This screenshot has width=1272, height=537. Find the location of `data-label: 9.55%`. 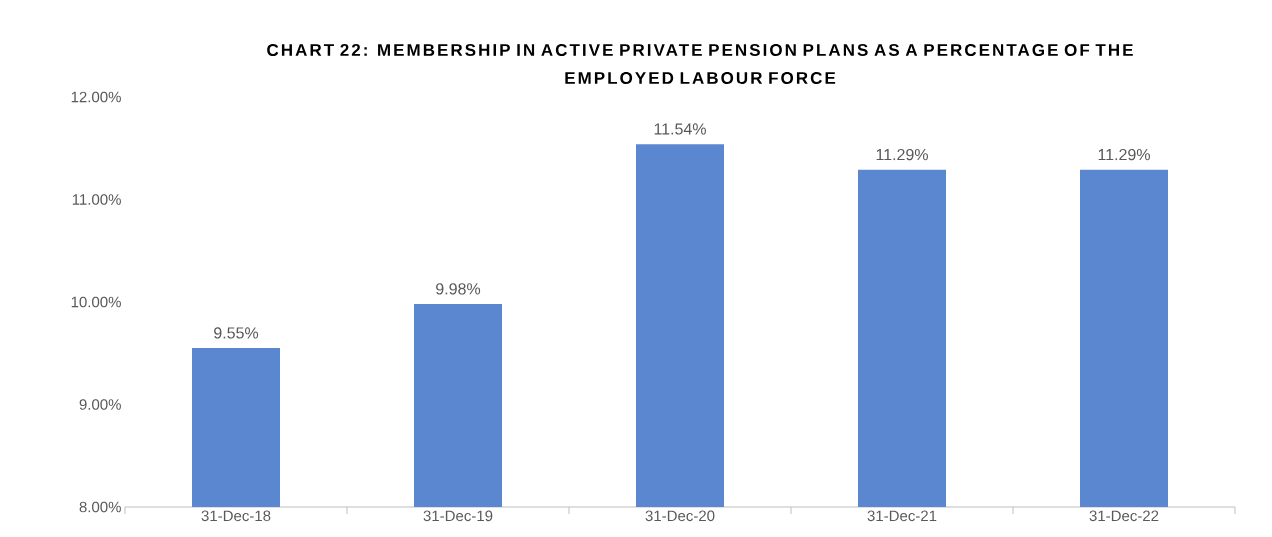

data-label: 9.55% is located at coordinates (236, 333).